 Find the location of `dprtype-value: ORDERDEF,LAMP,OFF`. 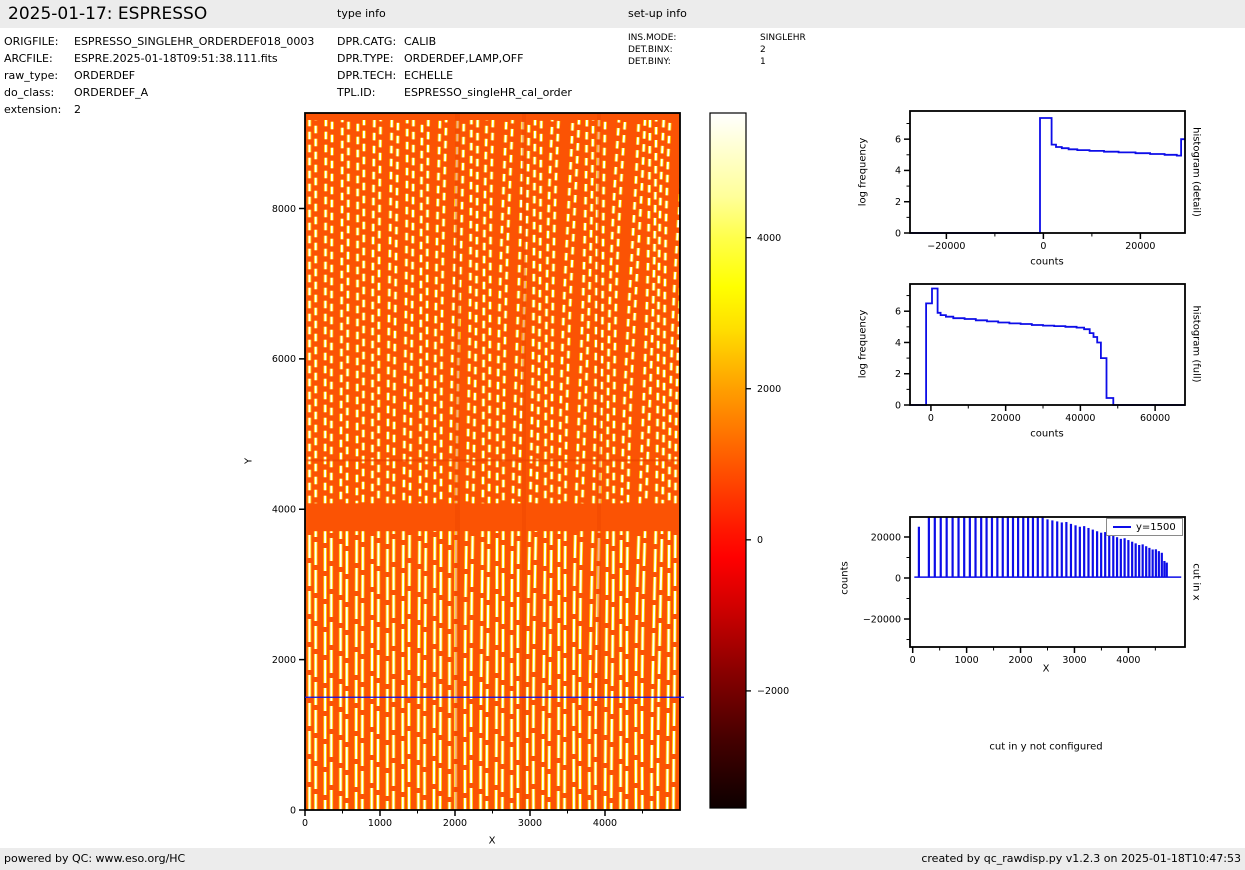

dprtype-value: ORDERDEF,LAMP,OFF is located at coordinates (464, 58).